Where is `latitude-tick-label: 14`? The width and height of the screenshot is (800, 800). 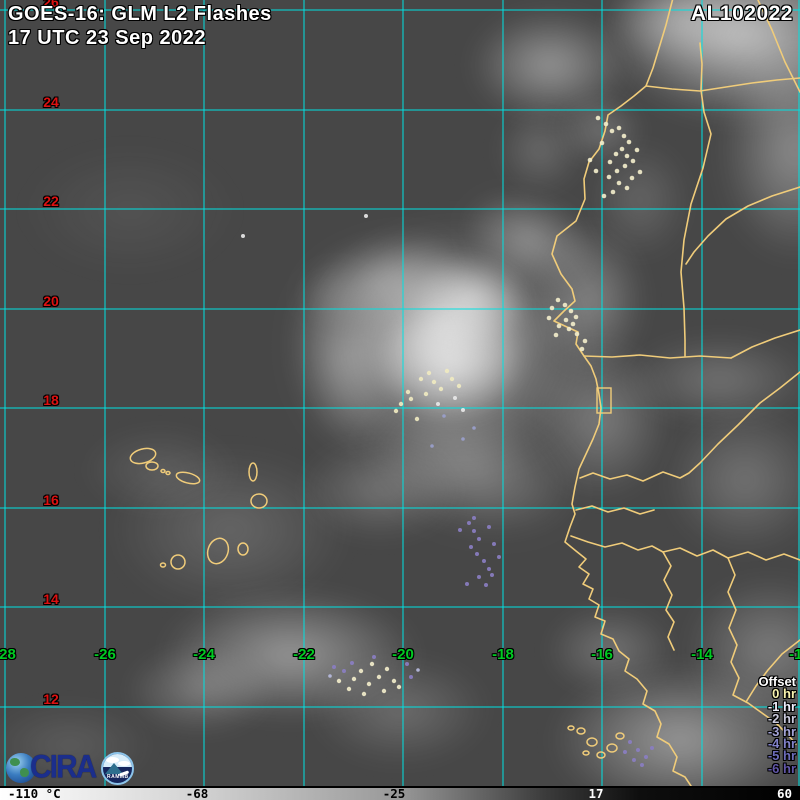 latitude-tick-label: 14 is located at coordinates (51, 599).